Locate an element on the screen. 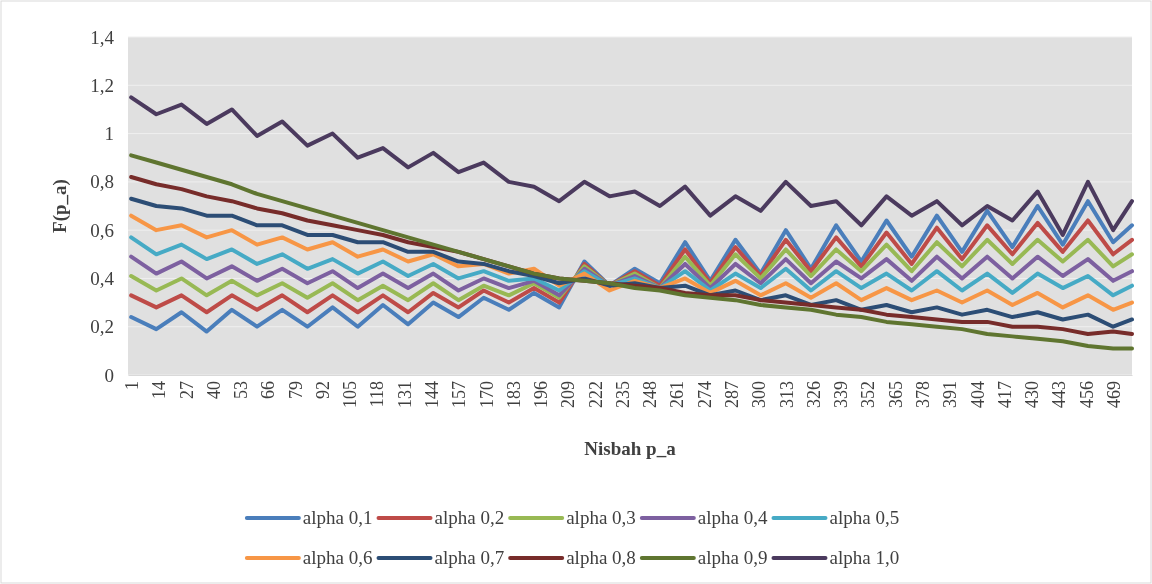  x-tick-label: 404 is located at coordinates (977, 394).